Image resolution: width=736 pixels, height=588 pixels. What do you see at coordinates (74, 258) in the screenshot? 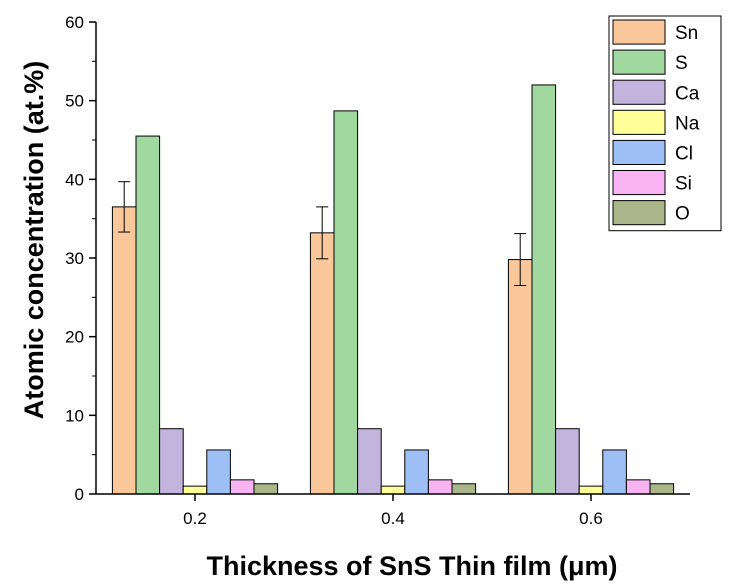
I see `y-tick-label-30: 30` at bounding box center [74, 258].